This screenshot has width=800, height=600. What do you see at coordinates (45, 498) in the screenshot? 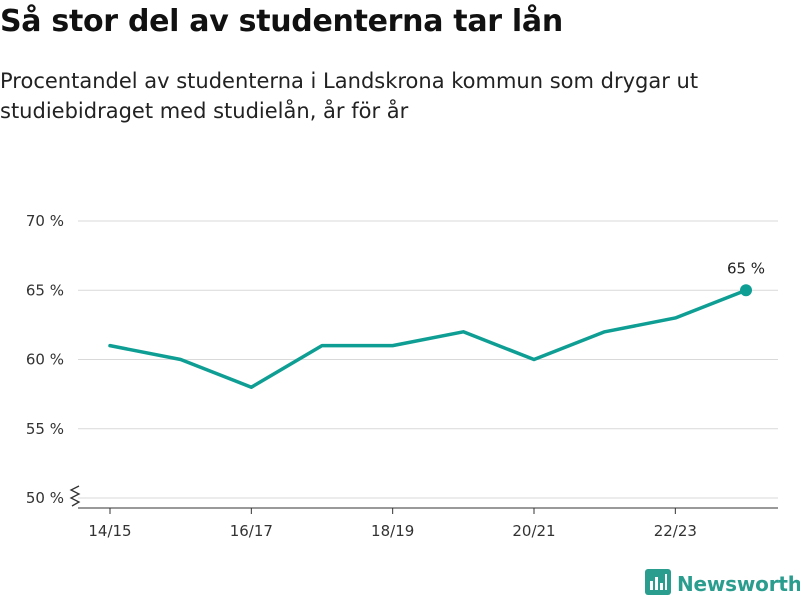
I see `y-tick-label: 50 %` at bounding box center [45, 498].